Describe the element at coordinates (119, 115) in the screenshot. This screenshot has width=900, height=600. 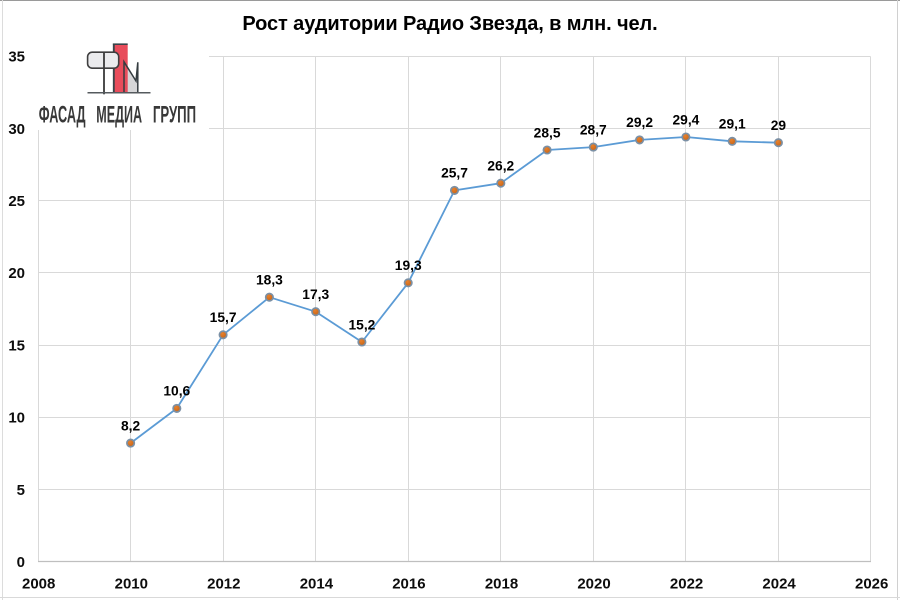
I see `svg-text: МЕДИА` at that location.